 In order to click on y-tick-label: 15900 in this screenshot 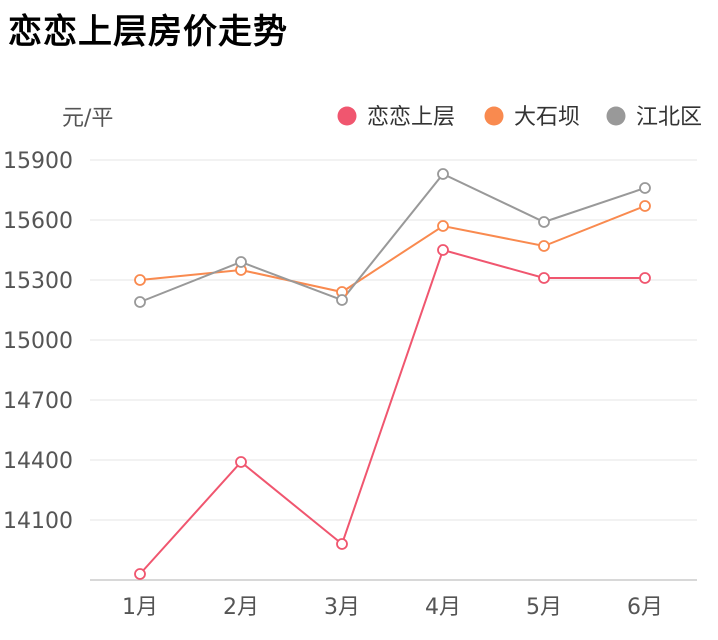, I will do `click(38, 161)`.